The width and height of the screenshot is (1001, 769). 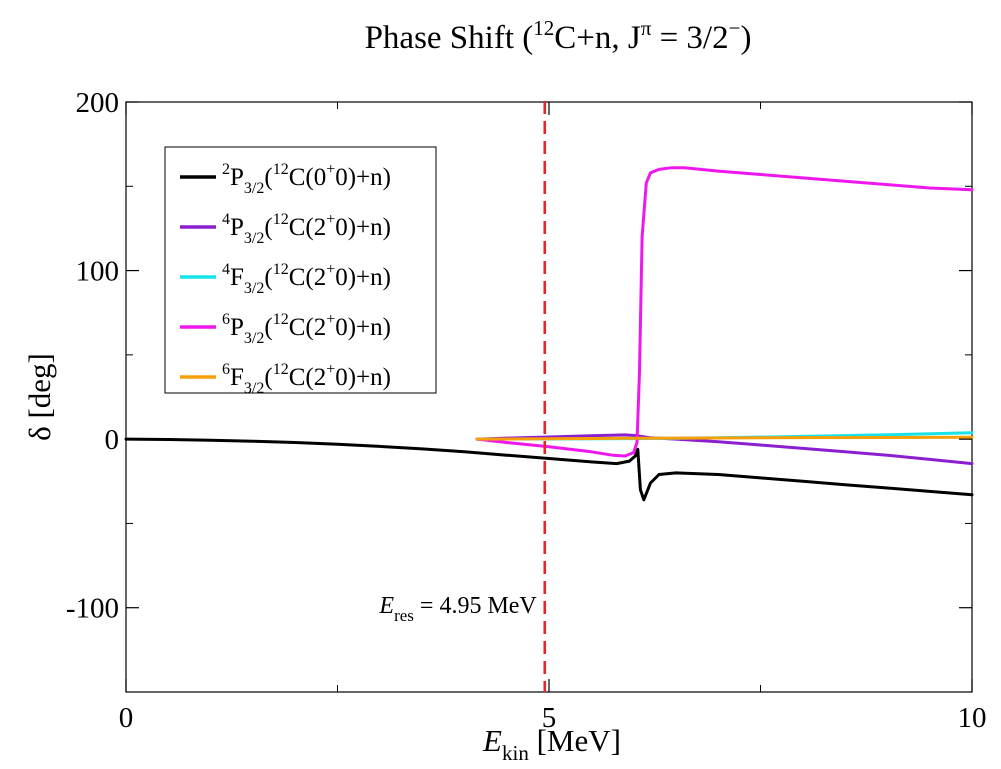 I want to click on chart-title-prefix: Phase Shift (, so click(x=449, y=38).